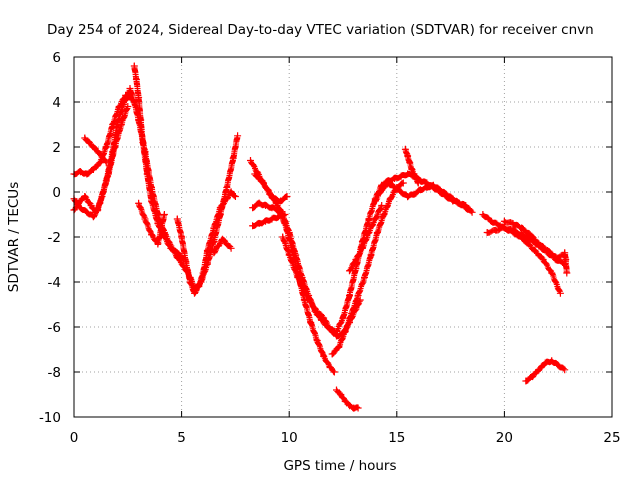  Describe the element at coordinates (270, 188) in the screenshot. I see `series-trace` at that location.